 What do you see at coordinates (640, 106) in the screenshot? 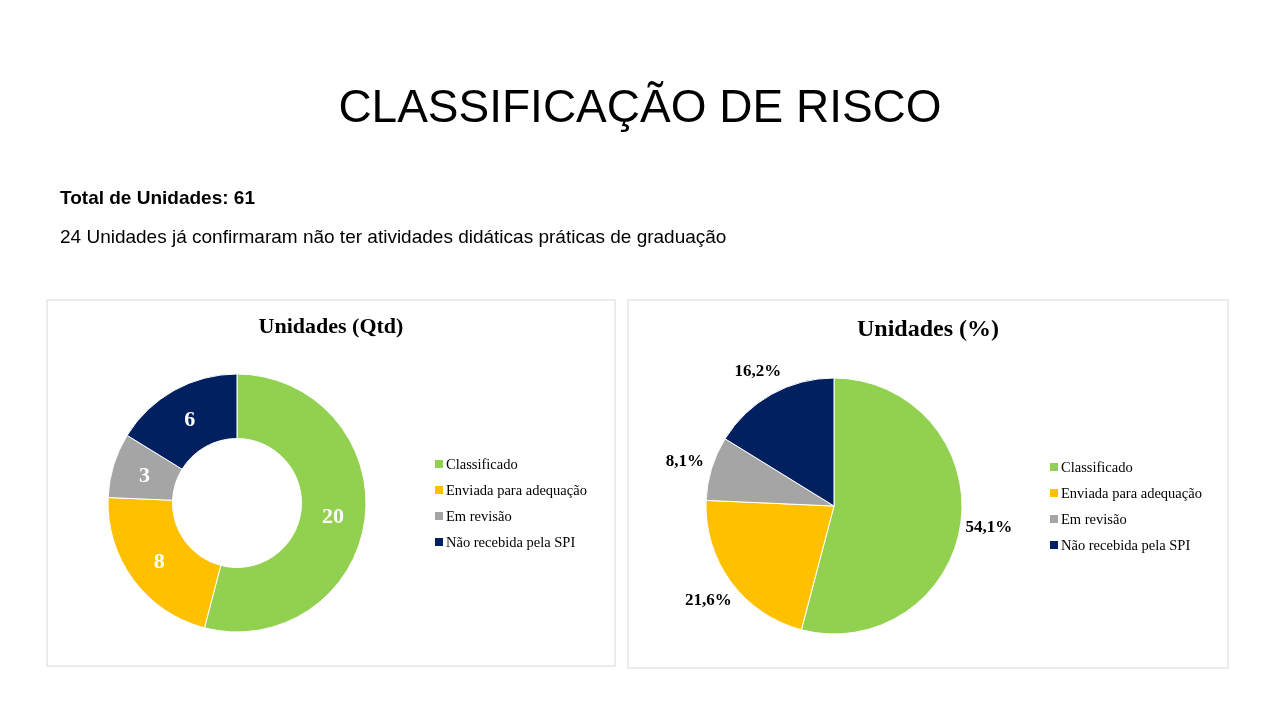
I see `text: CLASSIFICAÇÃO DE RISCO` at bounding box center [640, 106].